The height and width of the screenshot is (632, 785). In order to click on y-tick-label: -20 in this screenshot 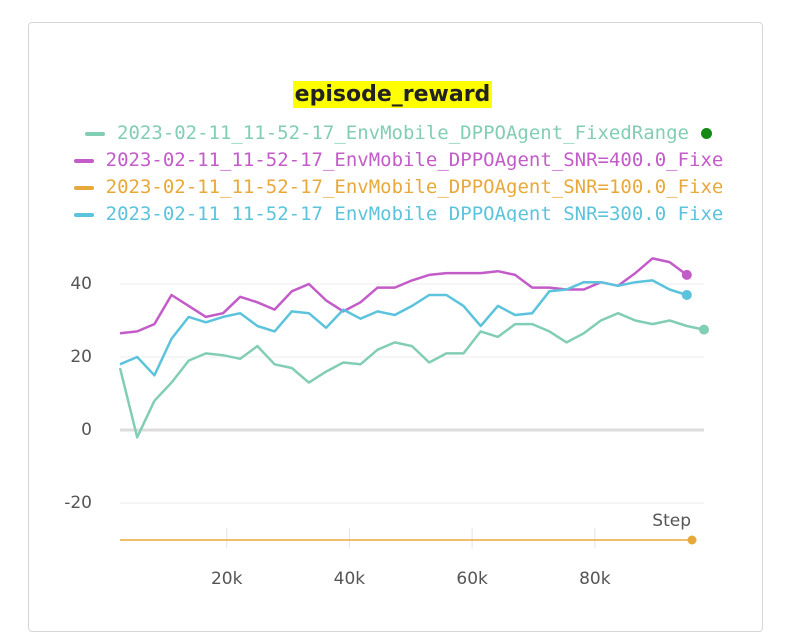, I will do `click(78, 503)`.